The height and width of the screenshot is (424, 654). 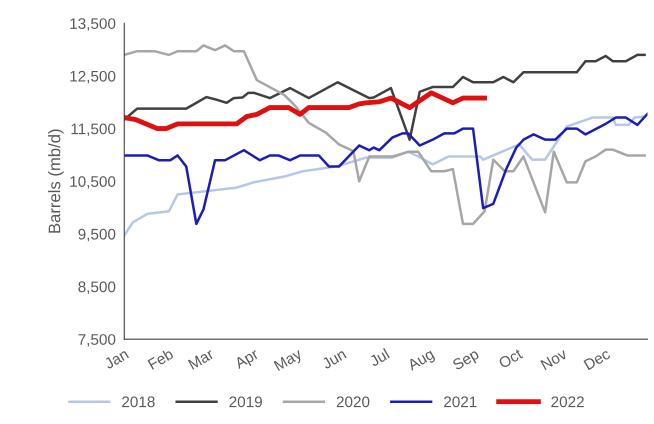 What do you see at coordinates (247, 360) in the screenshot?
I see `x-tick-label: Apr` at bounding box center [247, 360].